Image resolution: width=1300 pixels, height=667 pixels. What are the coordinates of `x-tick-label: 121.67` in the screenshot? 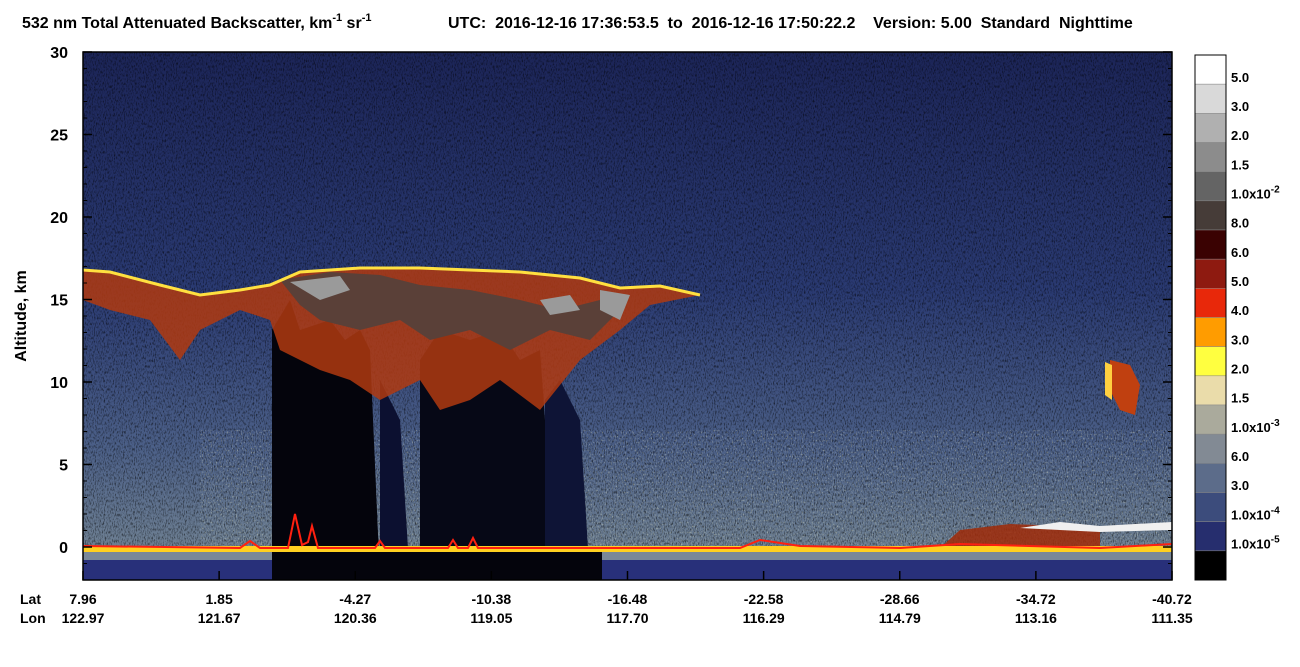 It's located at (219, 618).